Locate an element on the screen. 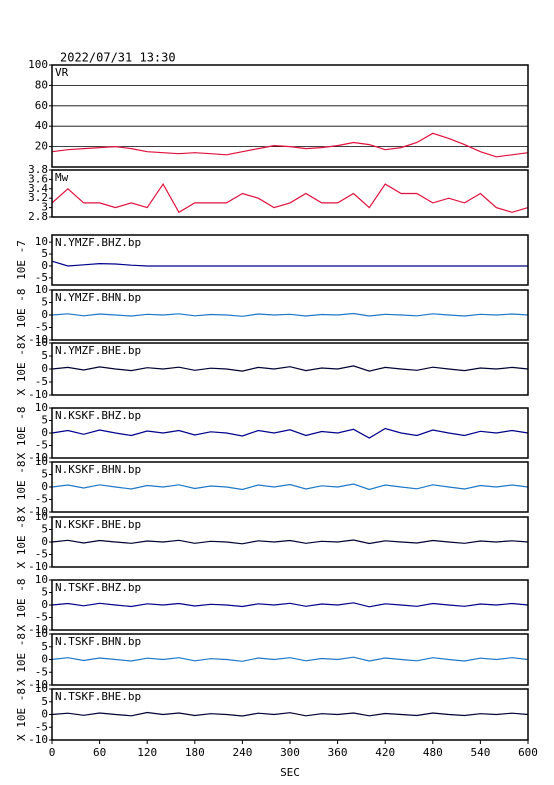 The image size is (554, 785). x-axis-label: SEC is located at coordinates (290, 772).